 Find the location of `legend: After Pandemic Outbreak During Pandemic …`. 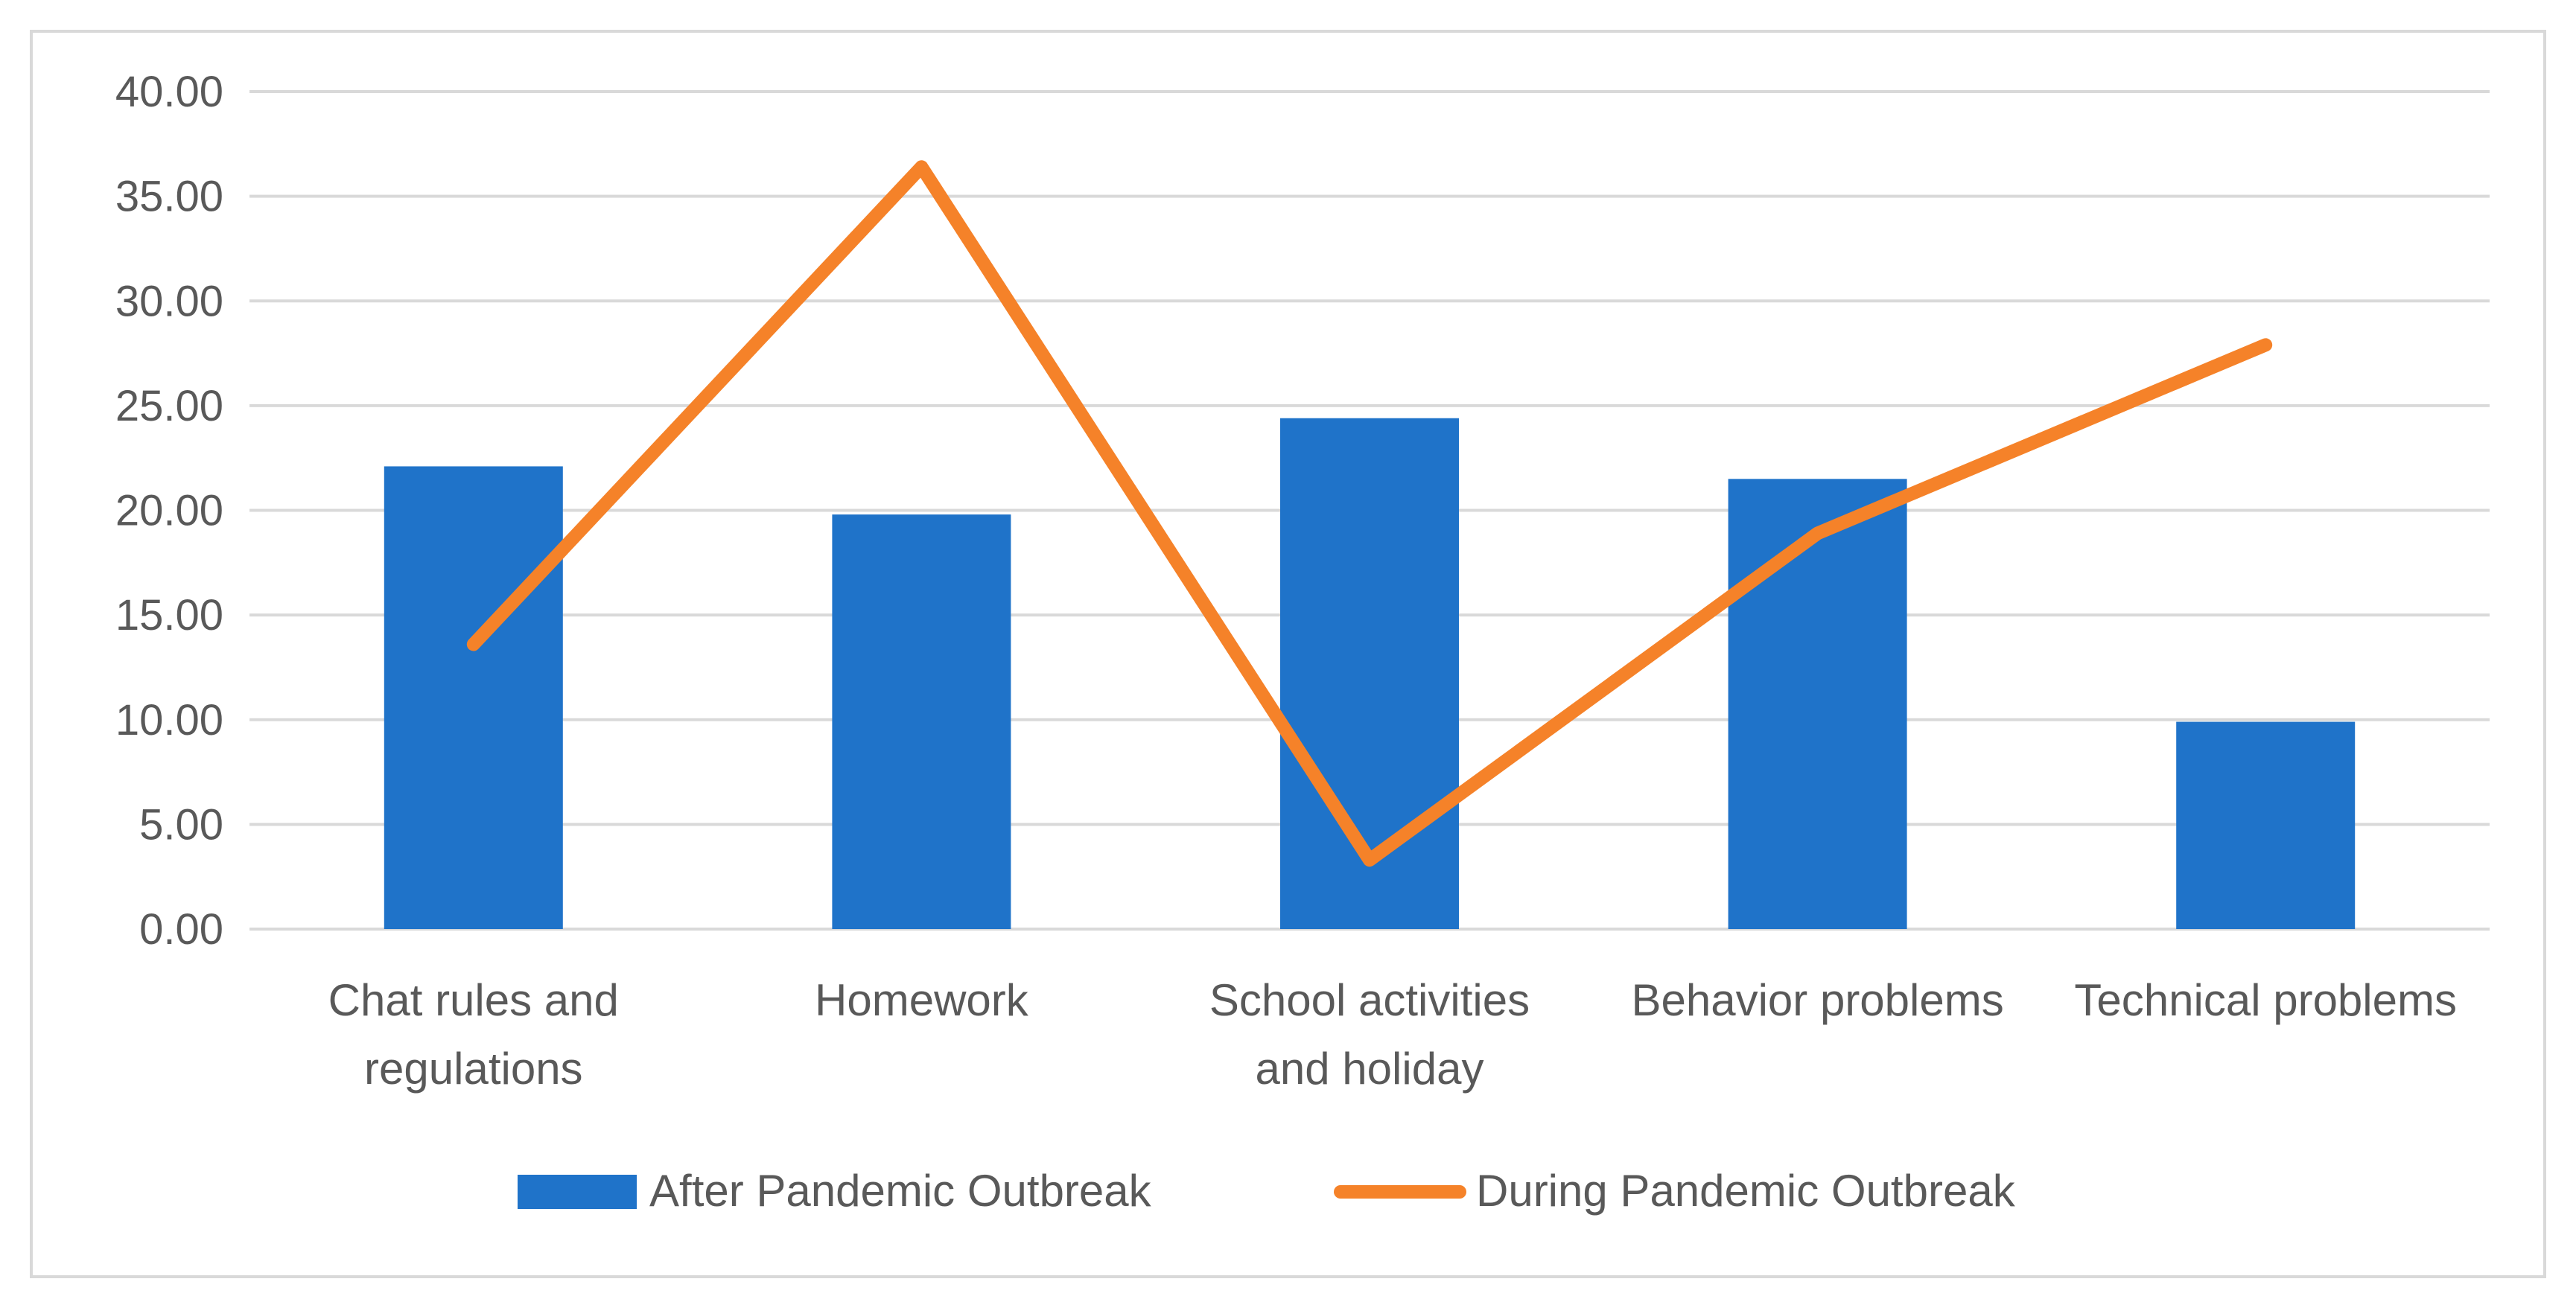

legend: After Pandemic Outbreak During Pandemic … is located at coordinates (1267, 1191).